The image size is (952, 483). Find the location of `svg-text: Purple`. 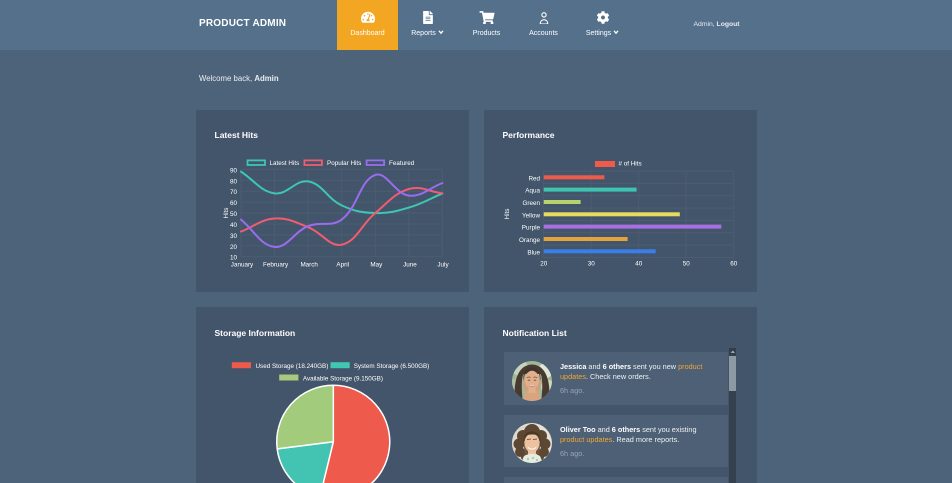

svg-text: Purple is located at coordinates (531, 228).